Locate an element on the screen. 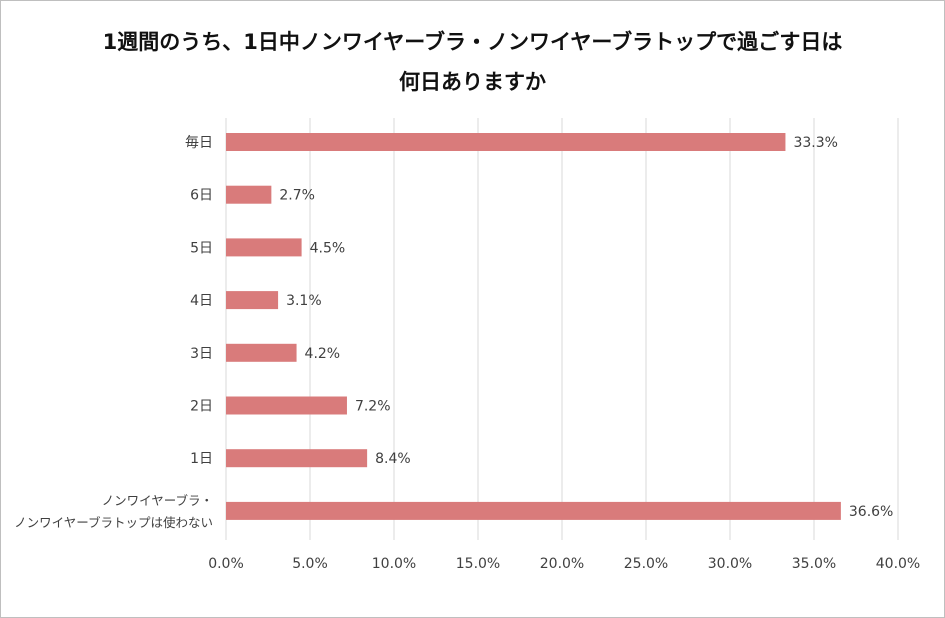 The image size is (945, 618). category-label: 4日 is located at coordinates (201, 301).